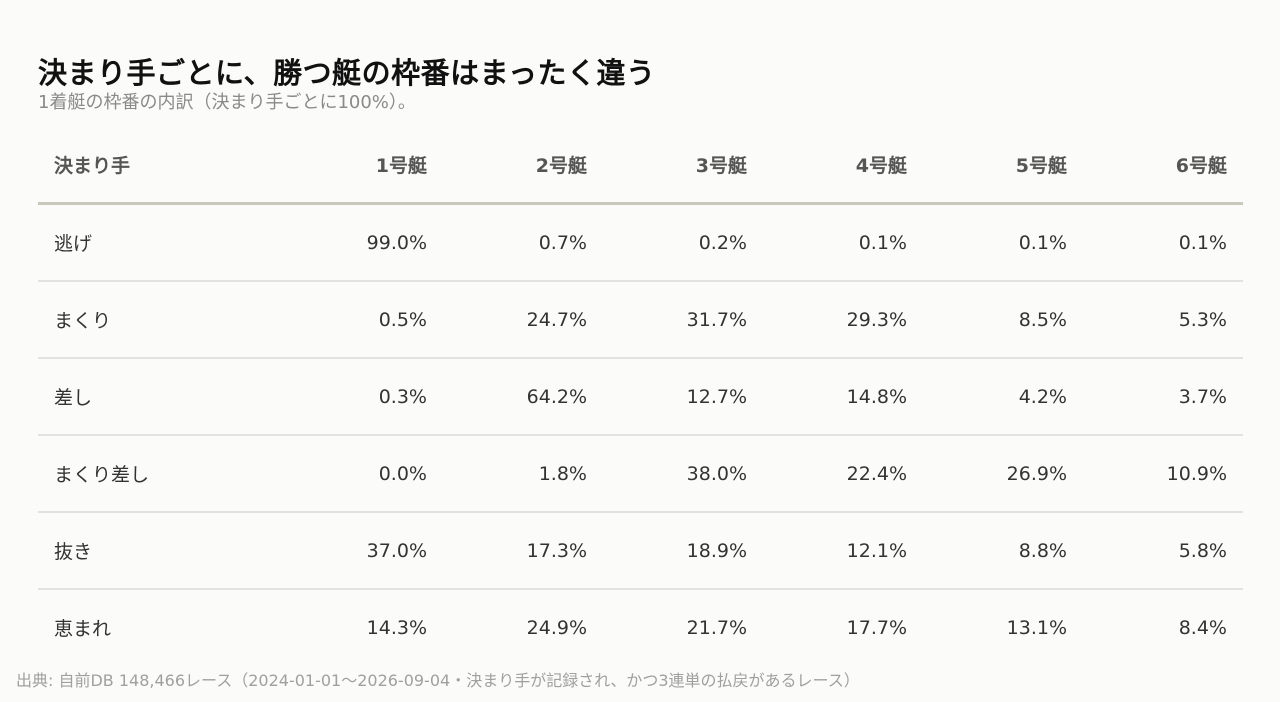 This screenshot has height=702, width=1280. I want to click on table-row: 恵まれ 14.3% 24.9% 21.7% 17.7% 13.1% 8.4%, so click(640, 627).